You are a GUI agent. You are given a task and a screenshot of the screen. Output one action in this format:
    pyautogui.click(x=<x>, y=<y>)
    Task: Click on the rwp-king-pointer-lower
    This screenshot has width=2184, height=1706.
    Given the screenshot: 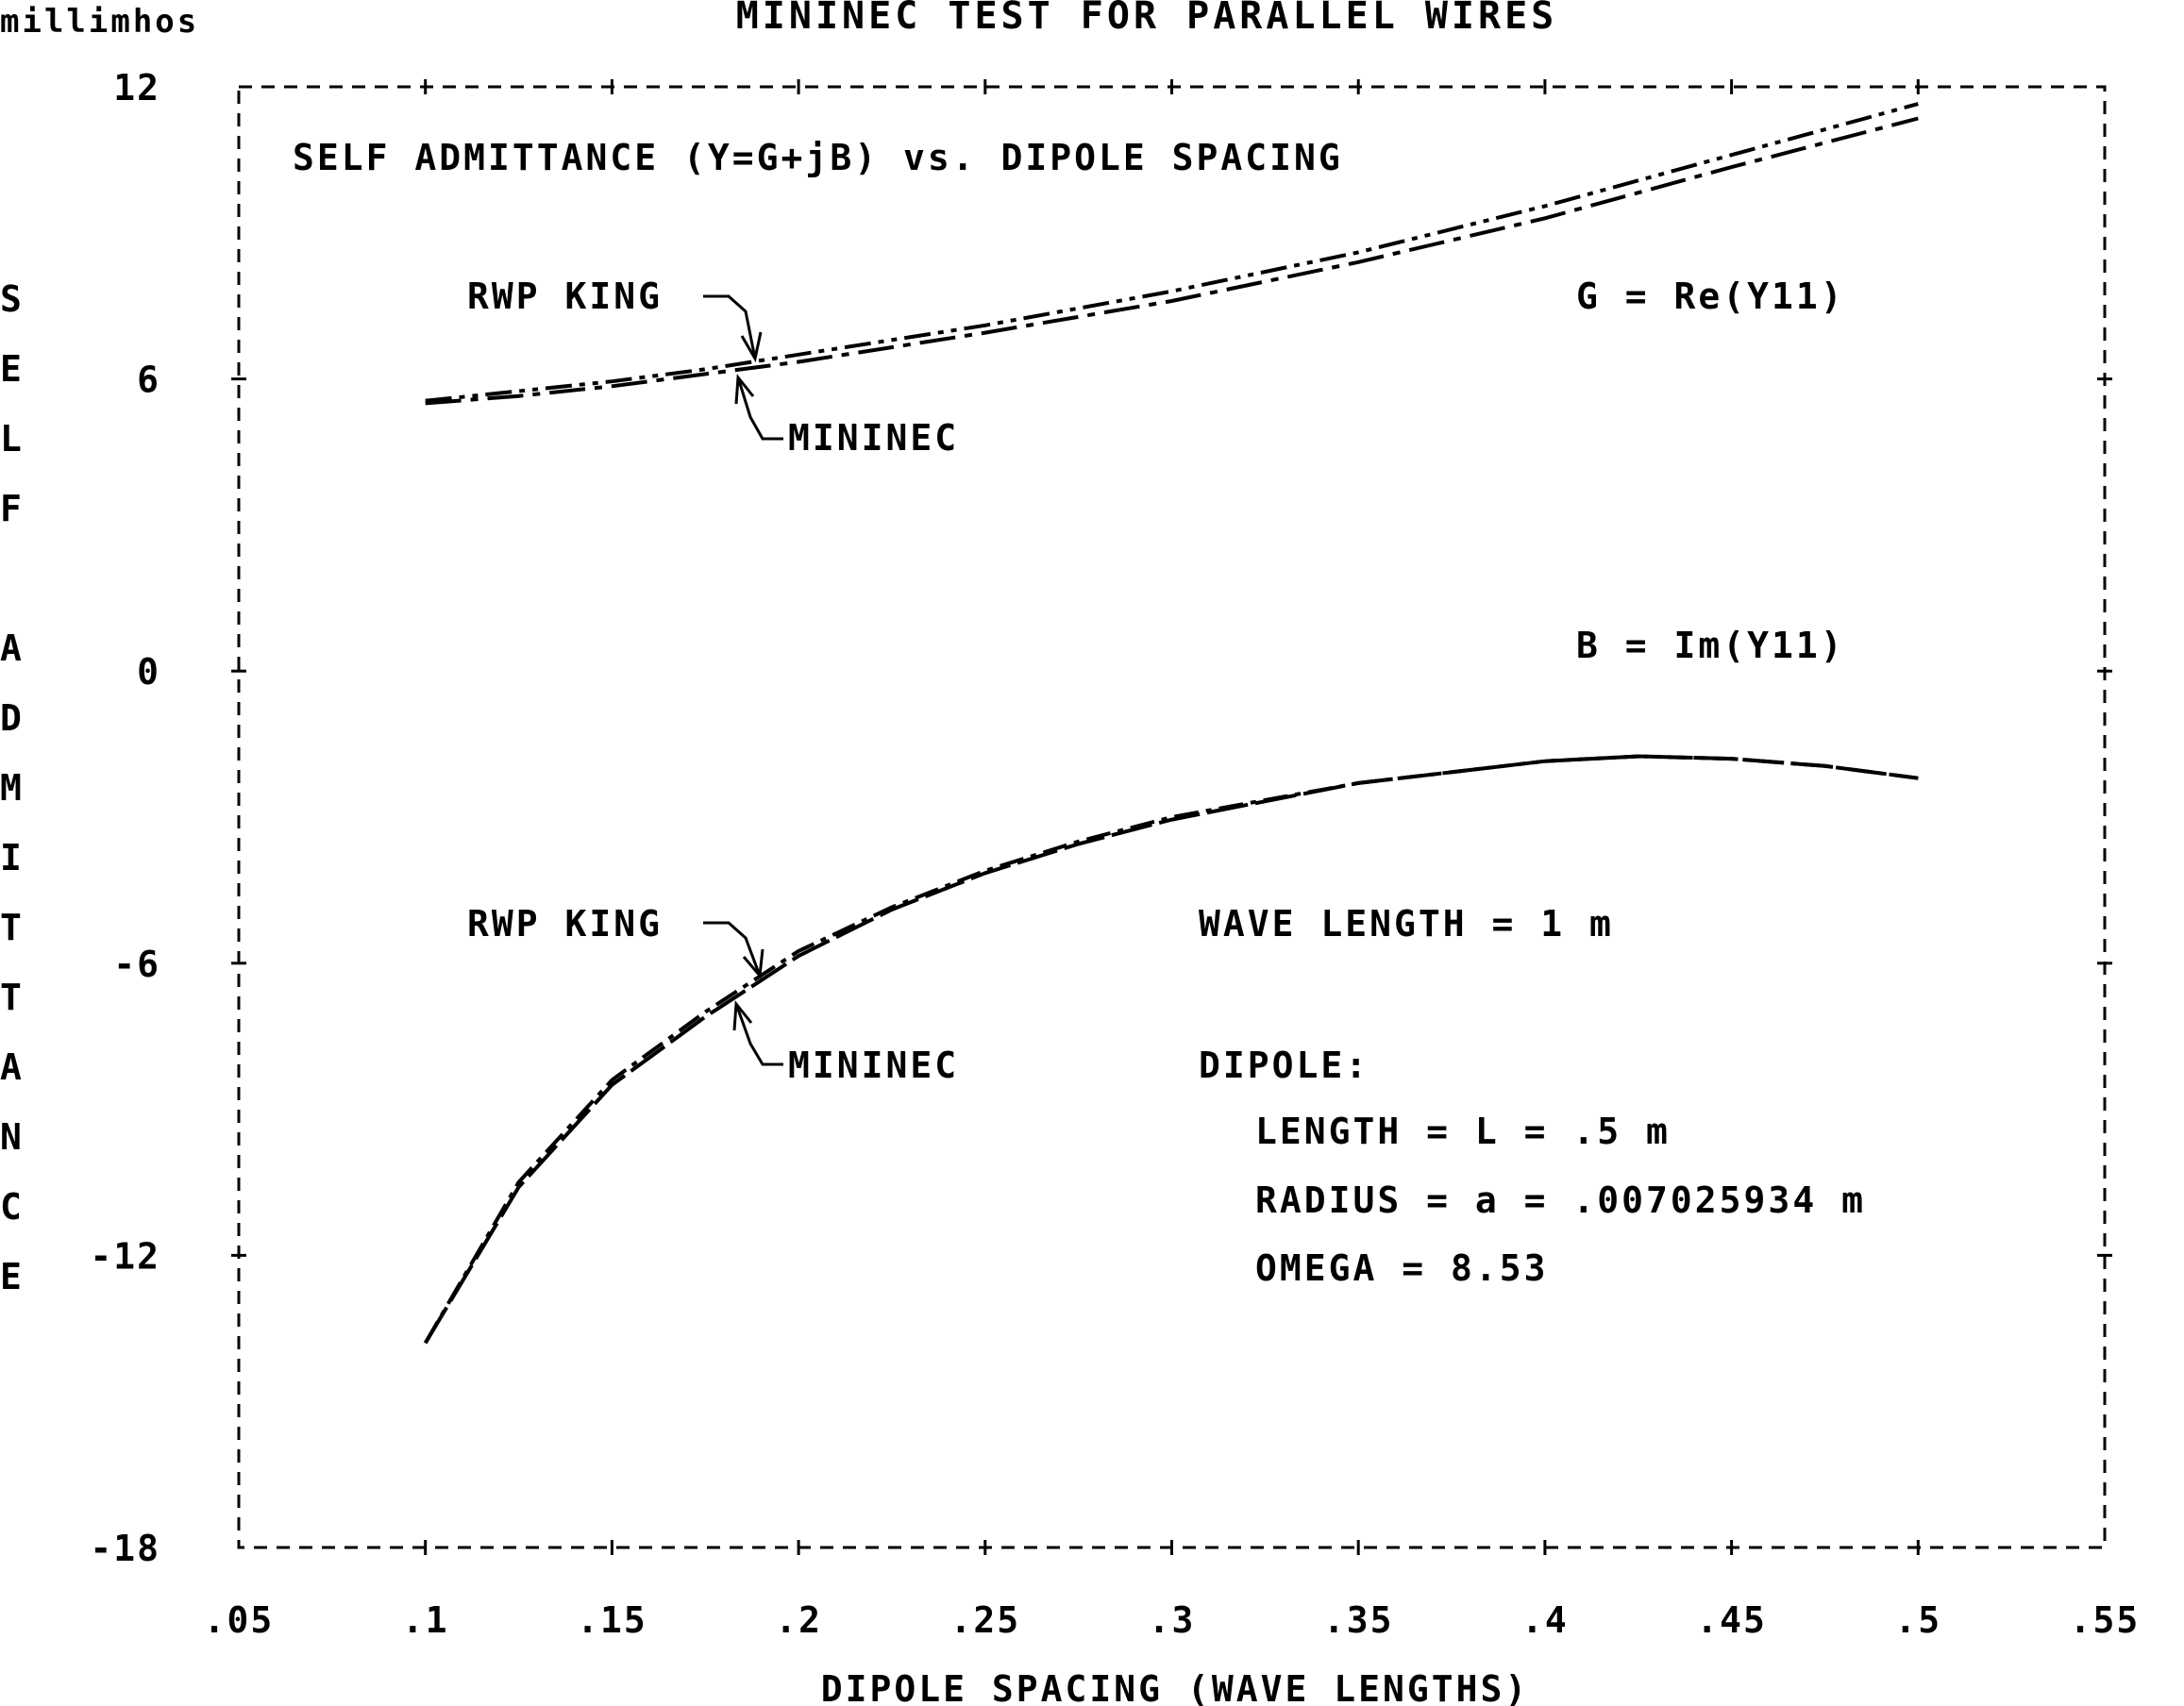 What is the action you would take?
    pyautogui.click(x=733, y=950)
    